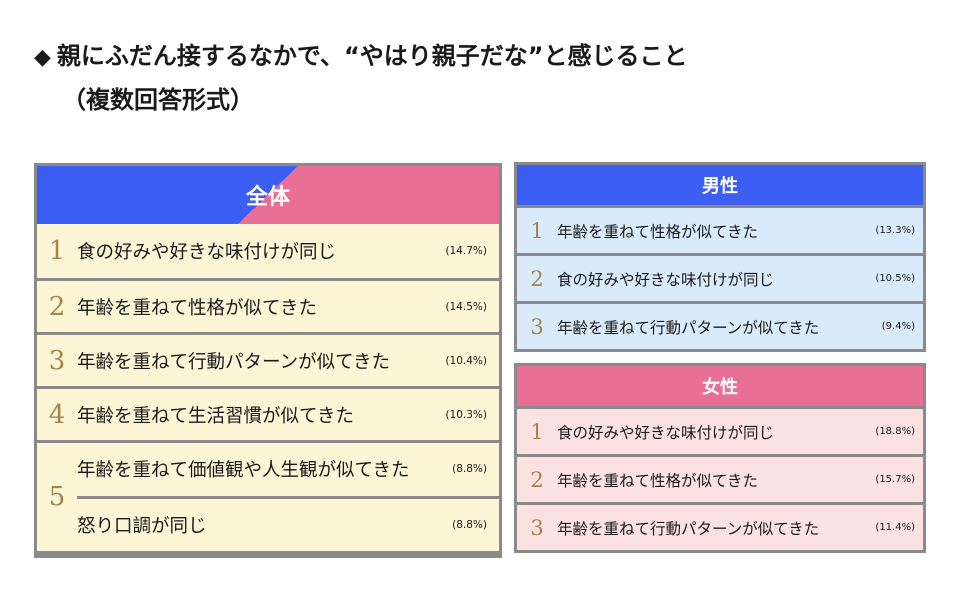 This screenshot has width=960, height=600. What do you see at coordinates (720, 185) in the screenshot?
I see `male-header: 男性` at bounding box center [720, 185].